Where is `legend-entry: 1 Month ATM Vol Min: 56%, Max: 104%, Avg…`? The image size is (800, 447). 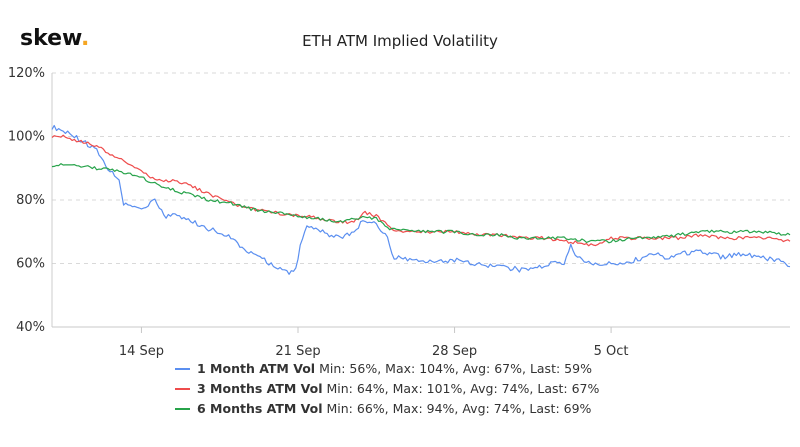 legend-entry: 1 Month ATM Vol Min: 56%, Max: 104%, Avg… is located at coordinates (394, 368).